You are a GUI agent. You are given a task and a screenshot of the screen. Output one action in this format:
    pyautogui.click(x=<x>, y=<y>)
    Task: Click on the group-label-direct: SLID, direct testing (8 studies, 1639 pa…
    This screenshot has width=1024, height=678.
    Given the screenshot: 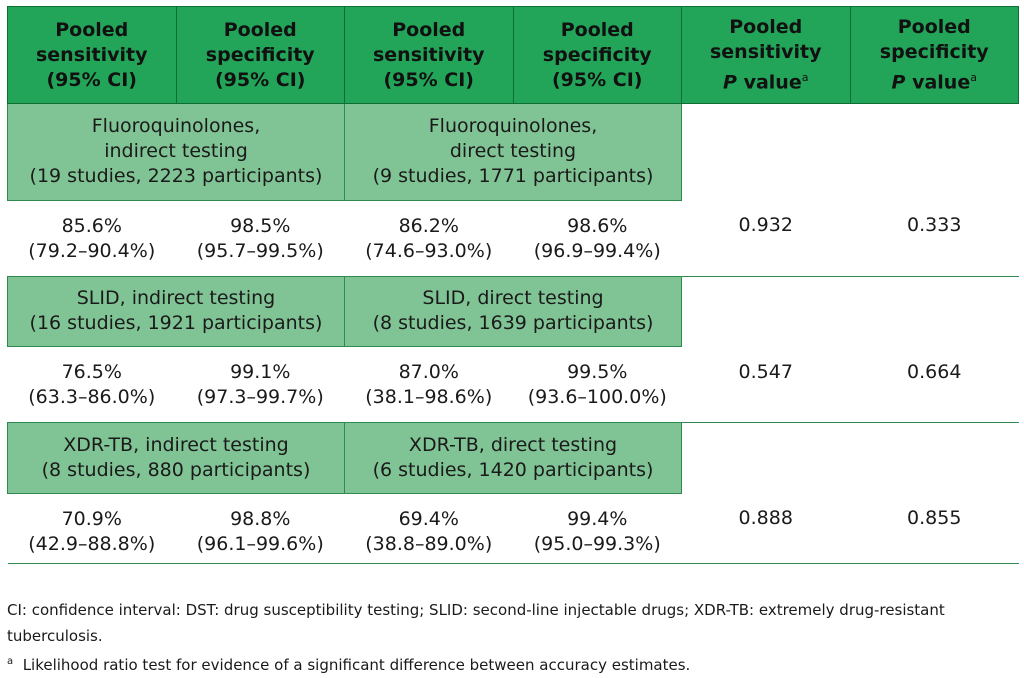 What is the action you would take?
    pyautogui.click(x=513, y=311)
    